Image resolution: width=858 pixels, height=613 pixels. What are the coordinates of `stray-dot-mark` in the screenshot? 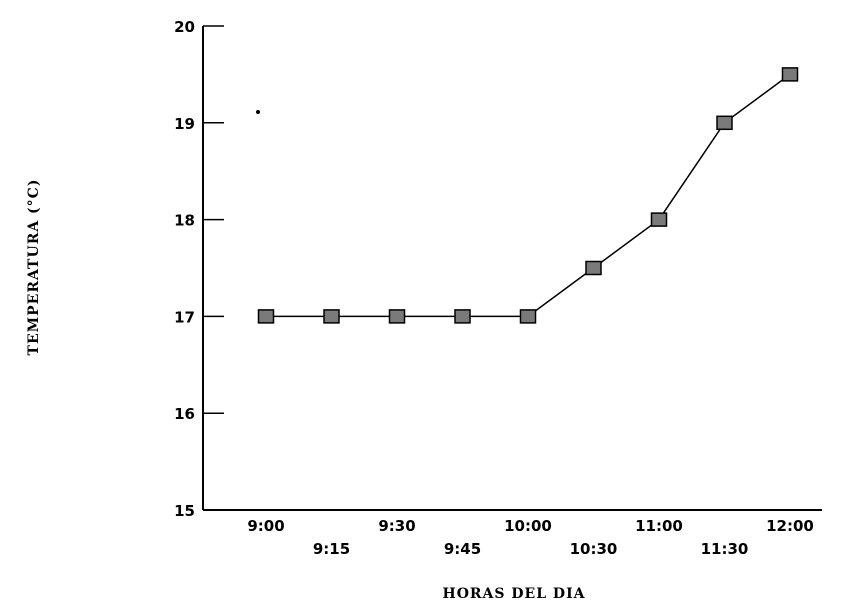 It's located at (258, 112).